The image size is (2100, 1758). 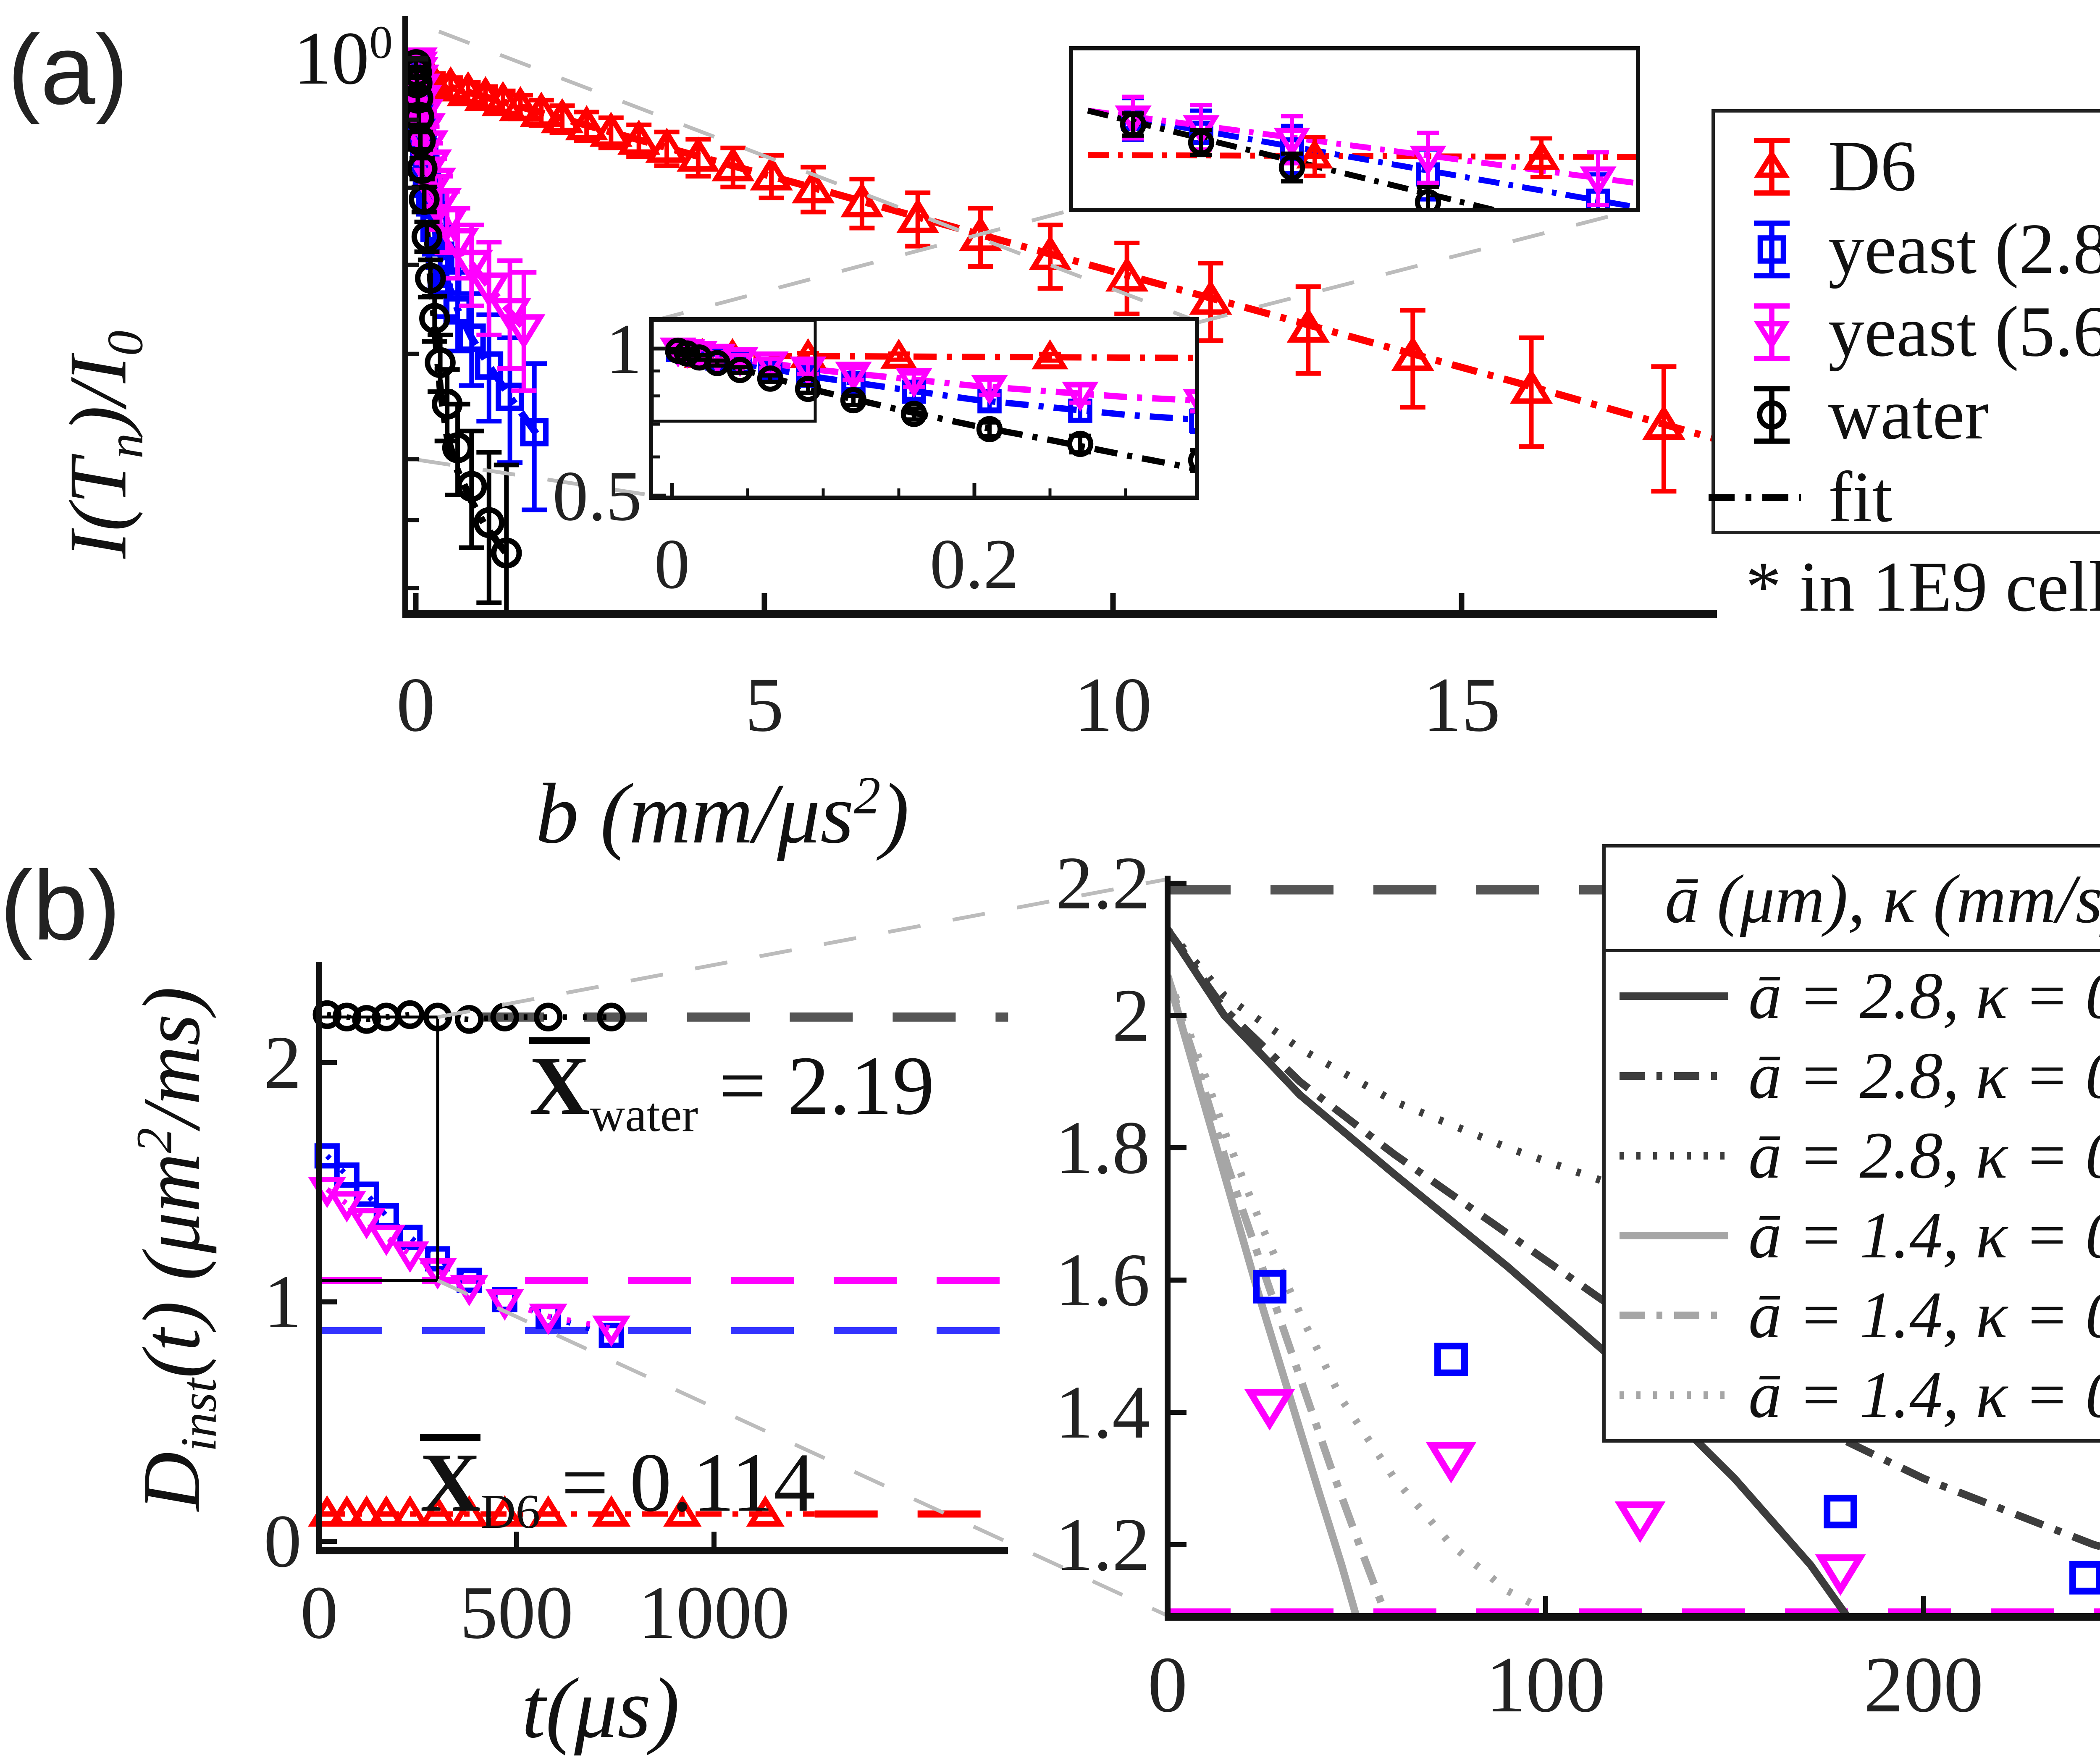 What do you see at coordinates (1964, 332) in the screenshot?
I see `legend-a-label: yeast (5.68*)` at bounding box center [1964, 332].